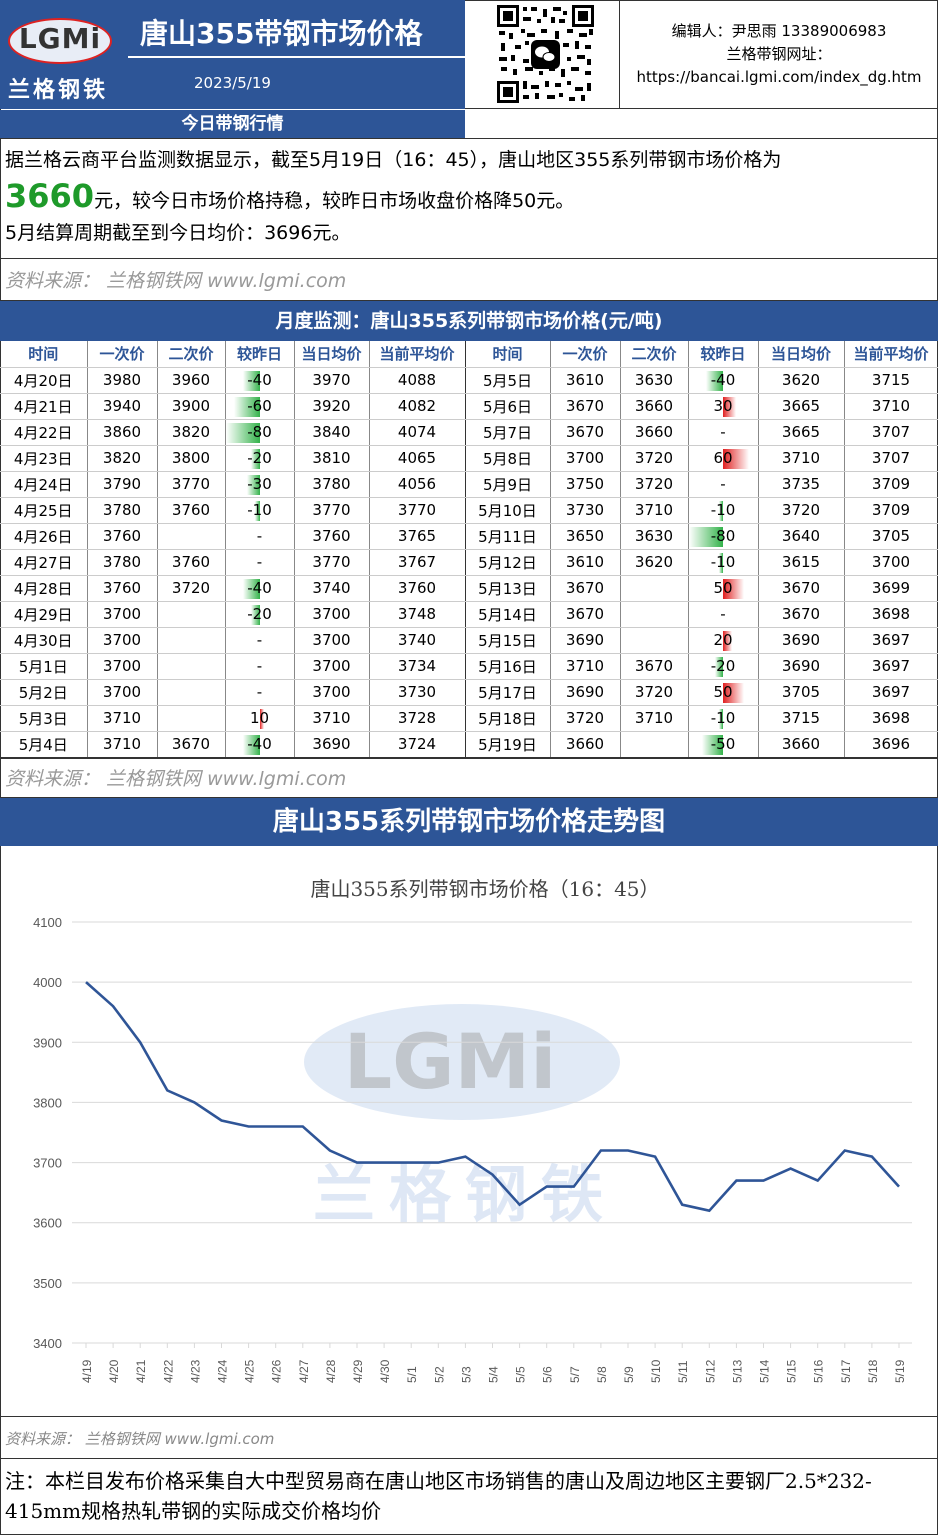 This screenshot has width=938, height=1535. I want to click on y-tick-label: 3700, so click(47, 1163).